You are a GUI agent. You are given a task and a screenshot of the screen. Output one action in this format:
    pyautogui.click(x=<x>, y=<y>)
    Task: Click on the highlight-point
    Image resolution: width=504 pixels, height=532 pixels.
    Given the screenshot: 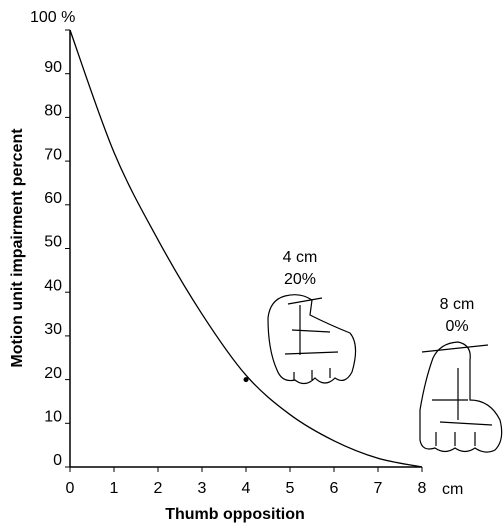 What is the action you would take?
    pyautogui.click(x=246, y=380)
    